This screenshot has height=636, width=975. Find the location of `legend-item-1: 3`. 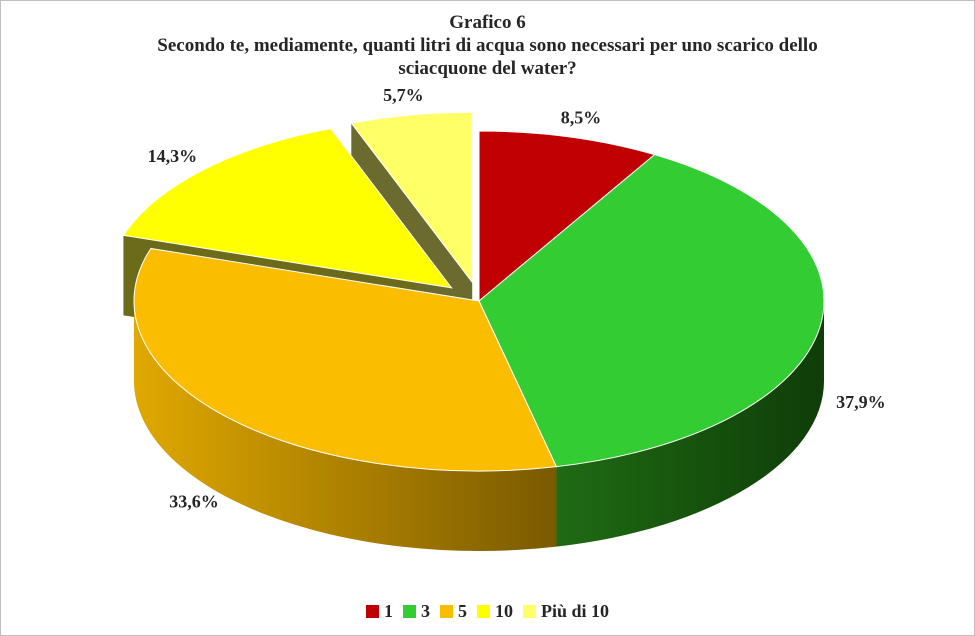

legend-item-1: 3 is located at coordinates (416, 611).